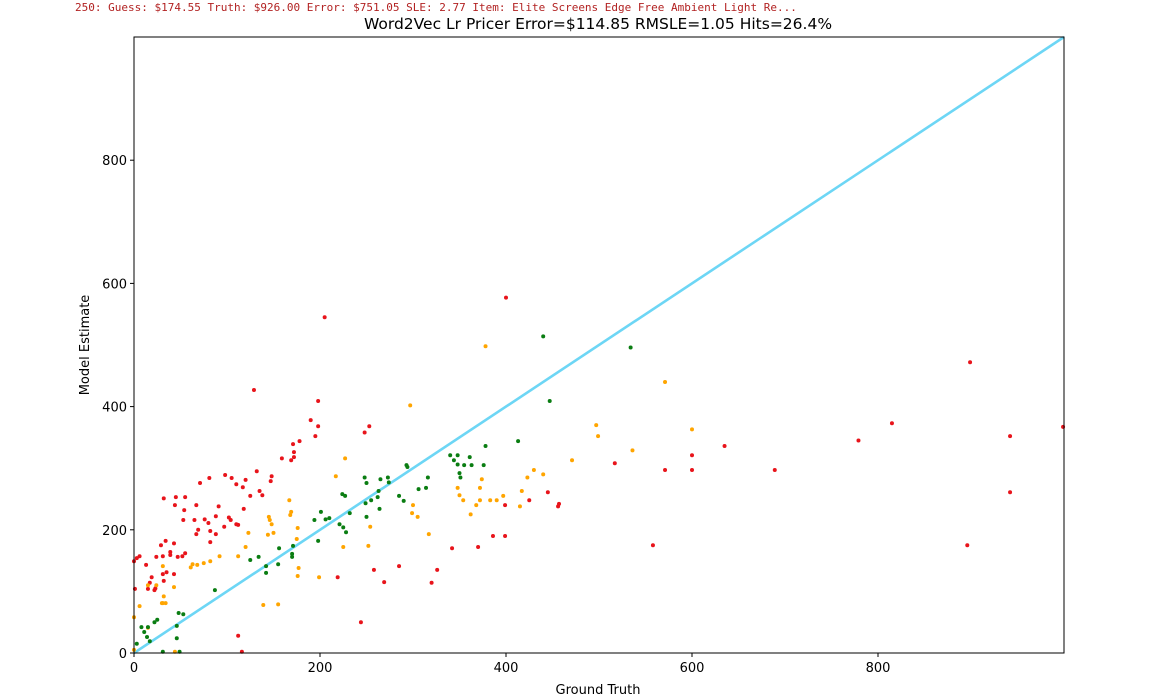 The width and height of the screenshot is (1159, 700). What do you see at coordinates (598, 690) in the screenshot?
I see `x-axis-label: Ground Truth` at bounding box center [598, 690].